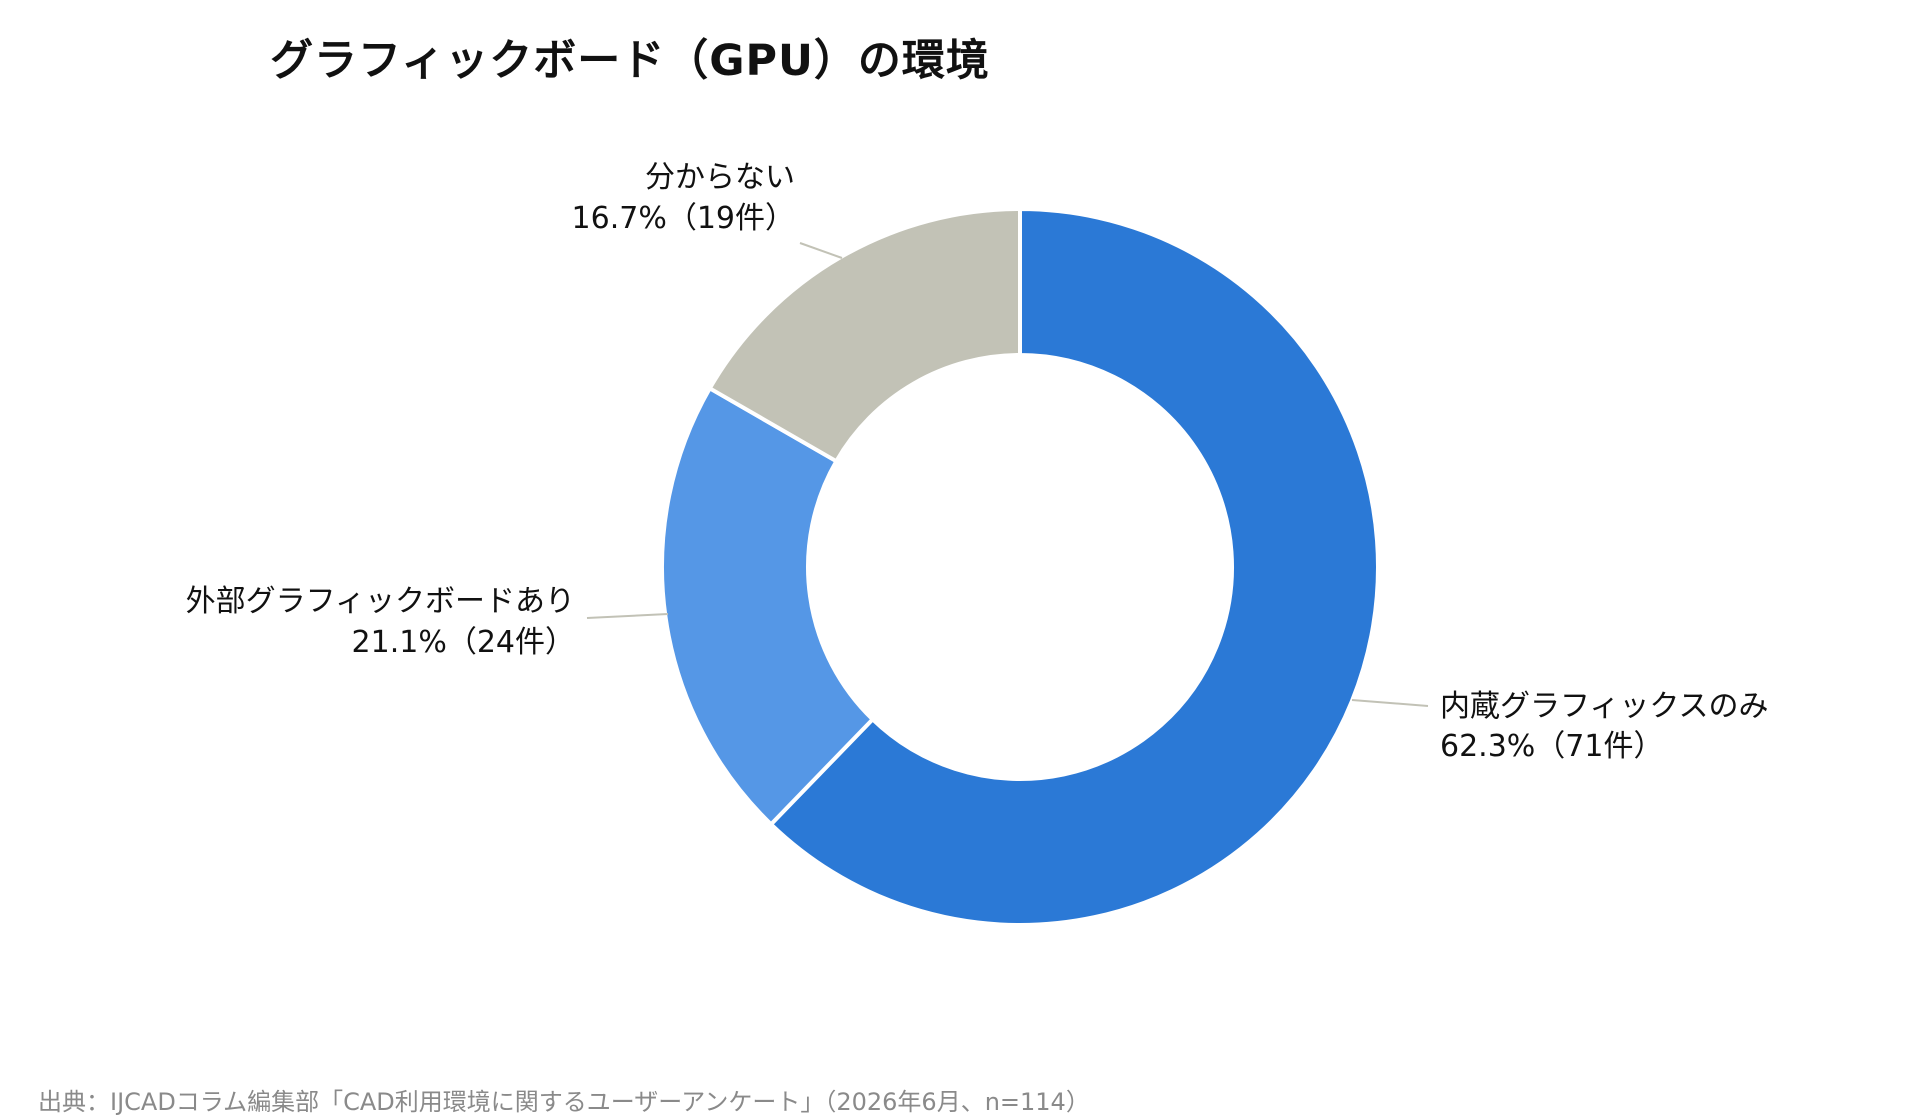 The height and width of the screenshot is (1120, 1920). What do you see at coordinates (821, 250) in the screenshot?
I see `leader-line-unknown` at bounding box center [821, 250].